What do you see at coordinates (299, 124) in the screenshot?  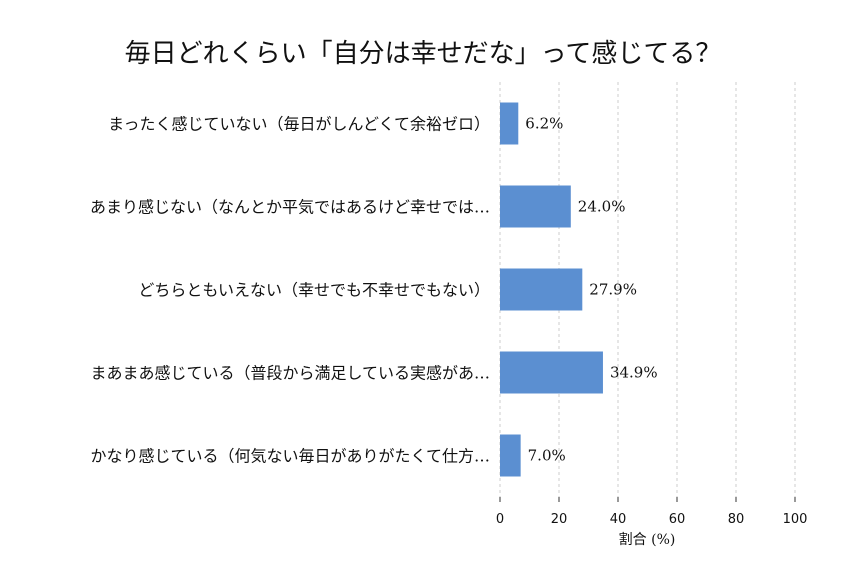 I see `category-label-0: まったく感じていない（毎日がしんどくて余裕ゼロ）` at bounding box center [299, 124].